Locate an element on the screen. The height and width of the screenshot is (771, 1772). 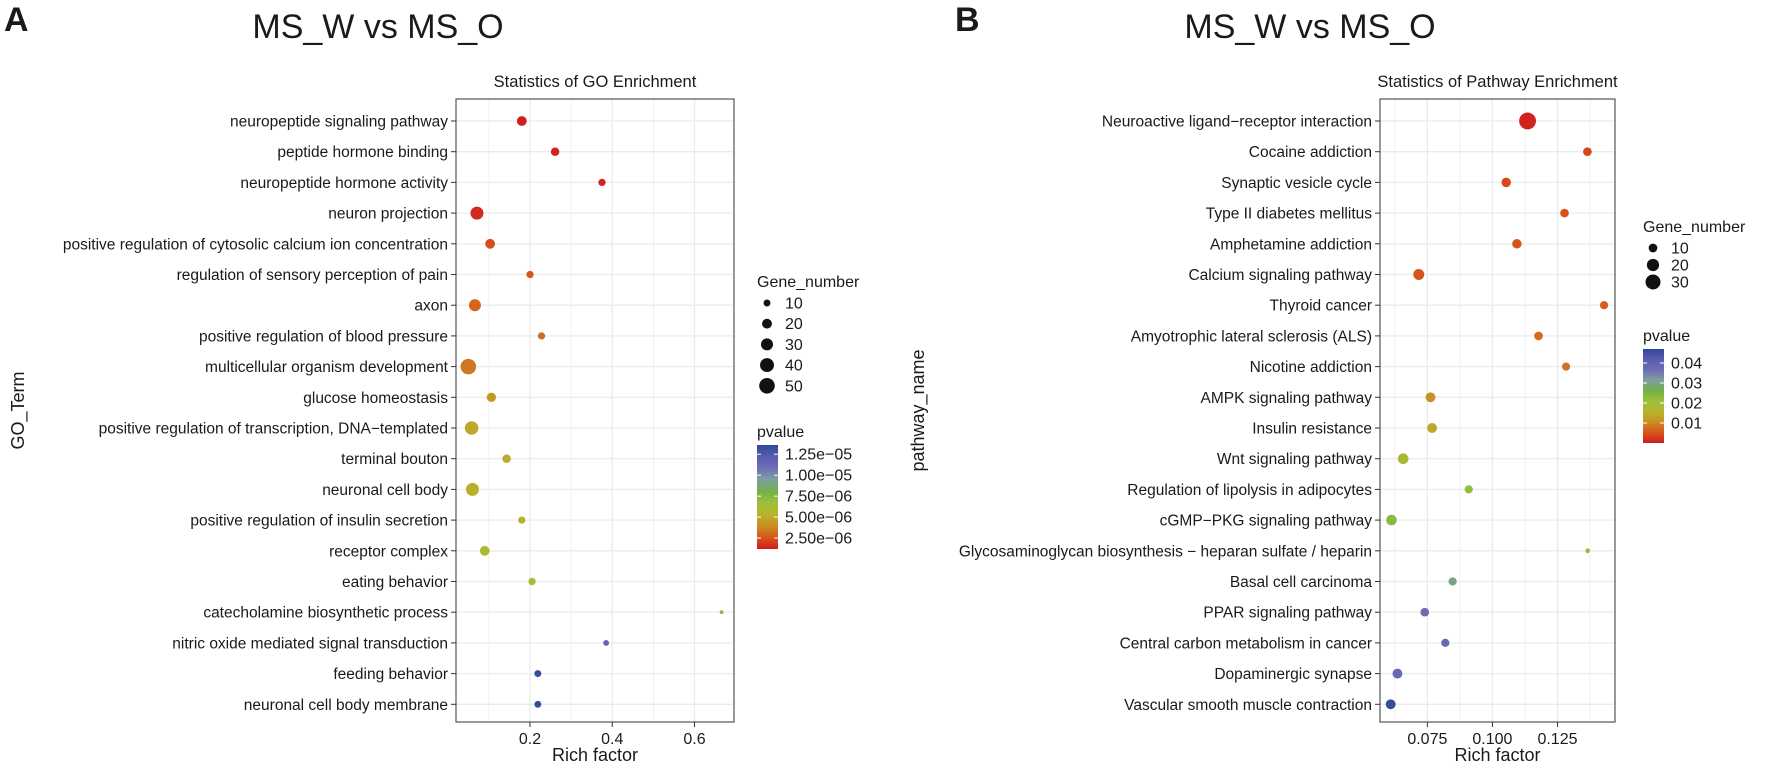
legend-title: Gene_number is located at coordinates (1694, 227).